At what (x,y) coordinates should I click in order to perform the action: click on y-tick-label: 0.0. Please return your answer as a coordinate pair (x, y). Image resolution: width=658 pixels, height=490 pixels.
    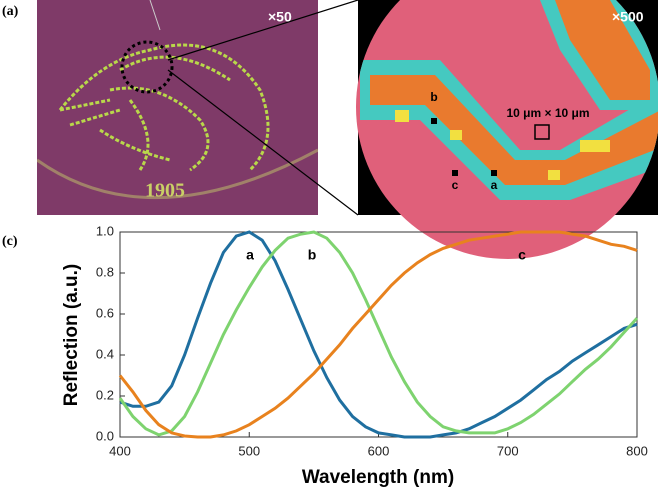
    Looking at the image, I should click on (105, 435).